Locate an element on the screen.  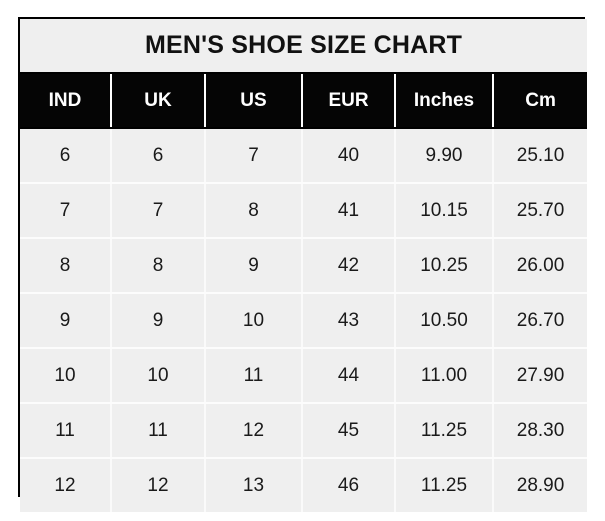
cell-ind: 8 is located at coordinates (66, 266).